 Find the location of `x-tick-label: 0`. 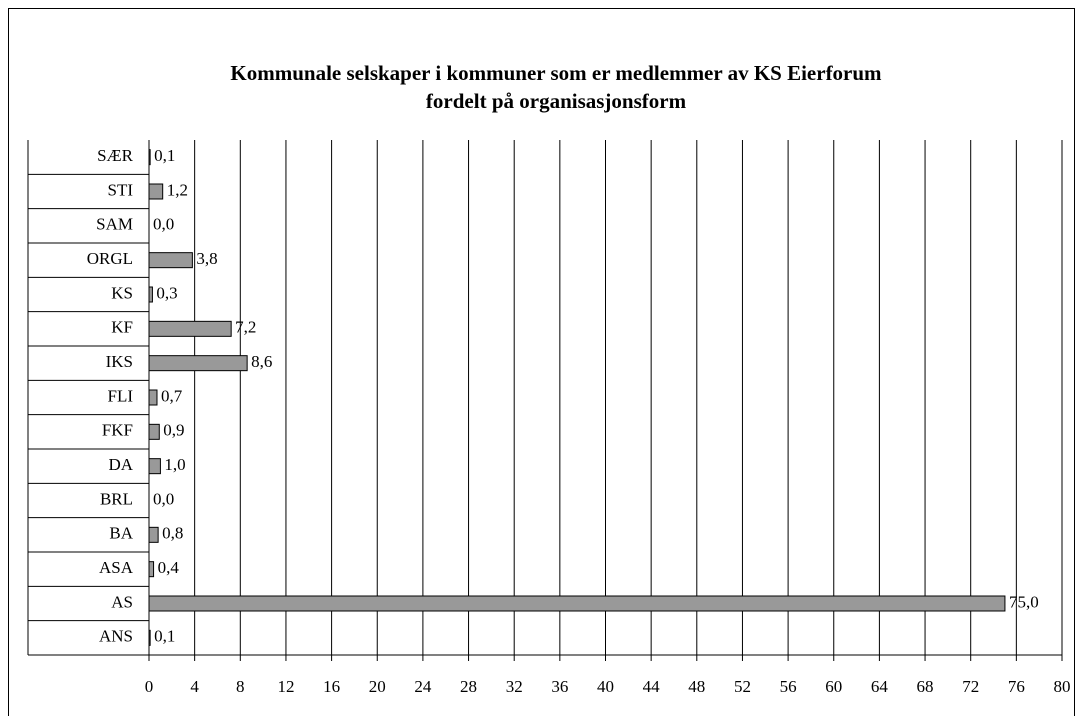

x-tick-label: 0 is located at coordinates (149, 686).